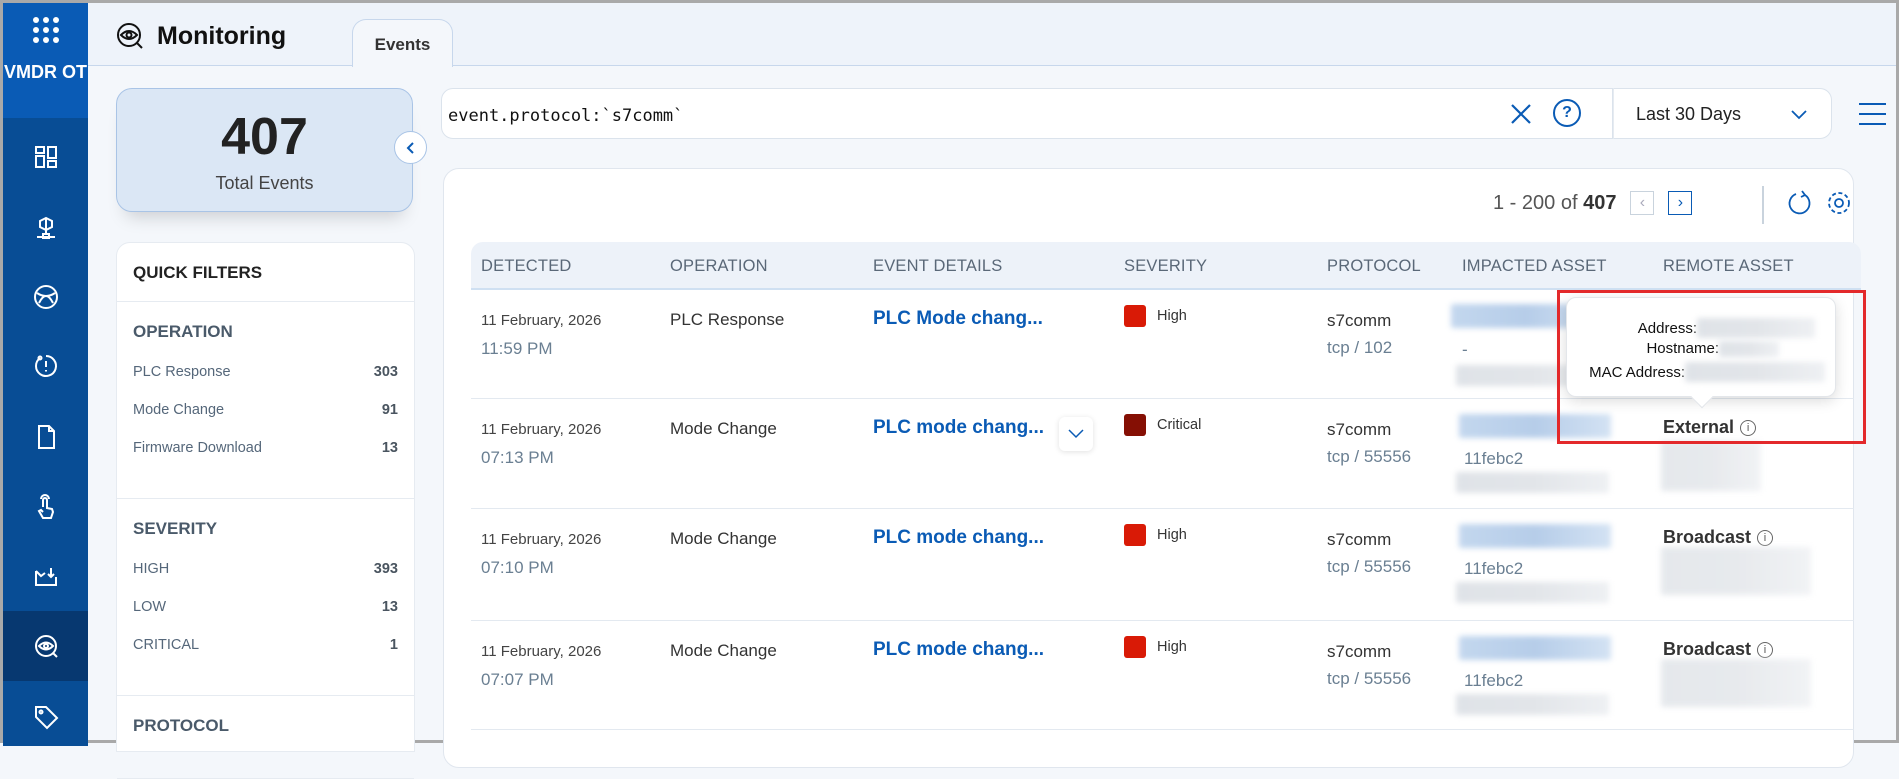 The width and height of the screenshot is (1899, 779). I want to click on inbox-download-icon, so click(45, 577).